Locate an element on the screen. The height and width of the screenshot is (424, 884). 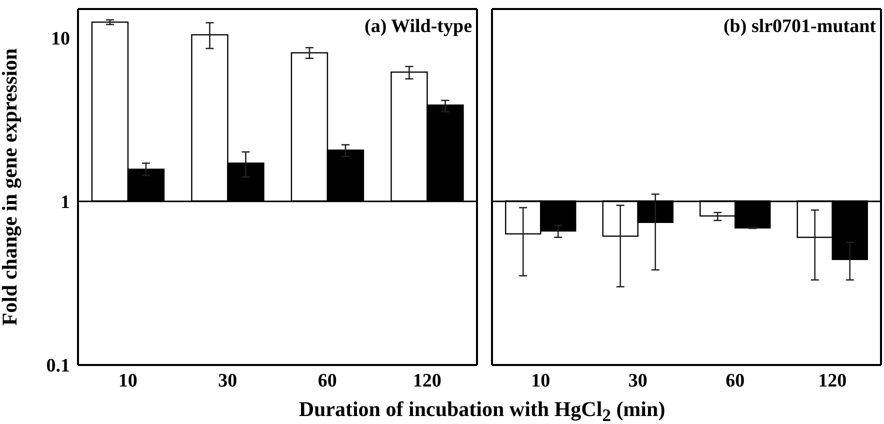
y-tick-label: 1 is located at coordinates (65, 203).